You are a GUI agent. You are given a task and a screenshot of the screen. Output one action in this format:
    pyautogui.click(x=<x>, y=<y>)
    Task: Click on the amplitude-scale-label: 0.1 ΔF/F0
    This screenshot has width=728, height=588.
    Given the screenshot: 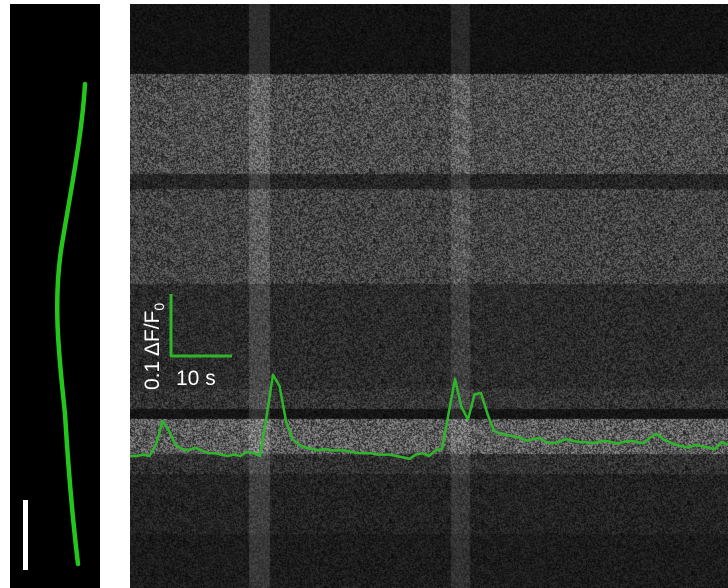 What is the action you would take?
    pyautogui.click(x=154, y=346)
    